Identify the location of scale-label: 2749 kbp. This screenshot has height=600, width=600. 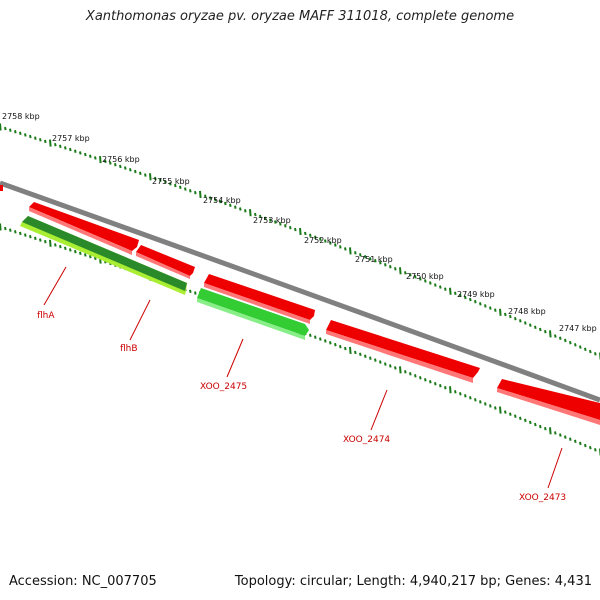
(476, 294).